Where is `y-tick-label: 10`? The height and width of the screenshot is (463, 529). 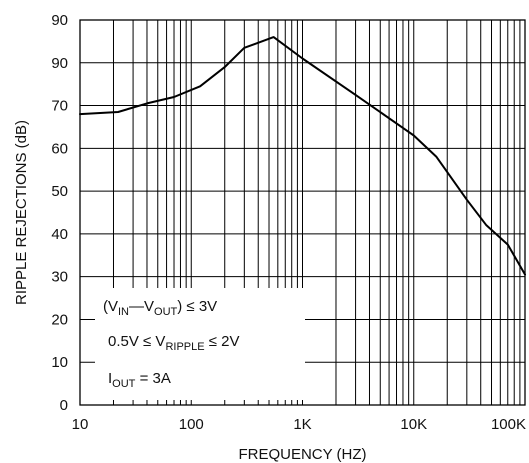
y-tick-label: 10 is located at coordinates (59, 362).